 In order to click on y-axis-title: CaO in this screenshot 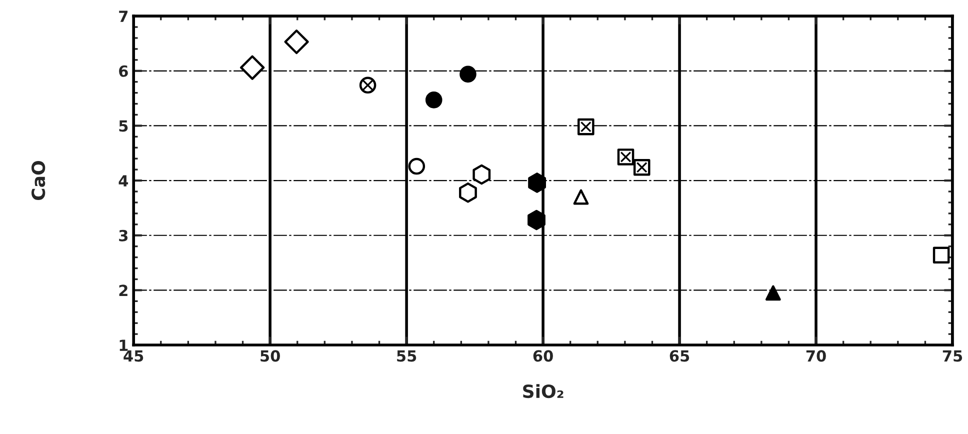, I will do `click(38, 180)`.